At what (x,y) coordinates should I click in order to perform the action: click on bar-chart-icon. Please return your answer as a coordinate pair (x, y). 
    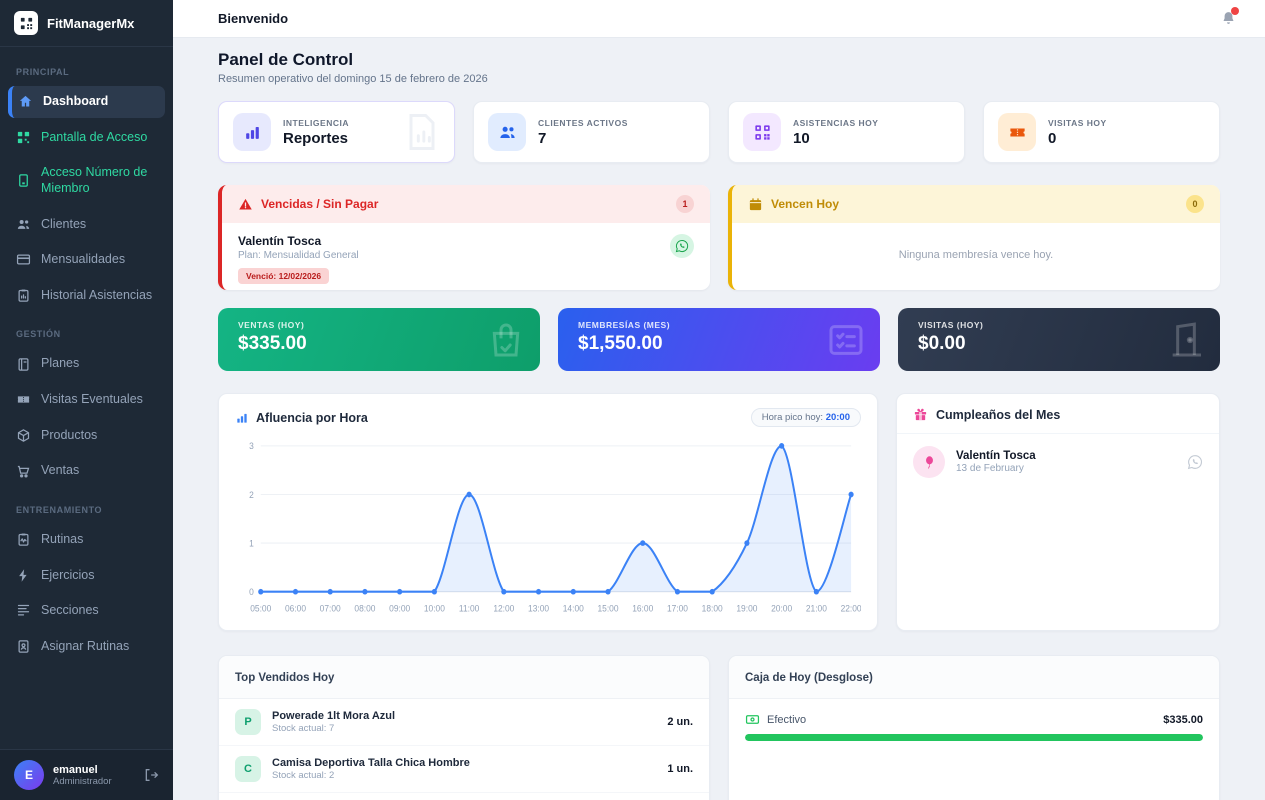
    Looking at the image, I should click on (252, 132).